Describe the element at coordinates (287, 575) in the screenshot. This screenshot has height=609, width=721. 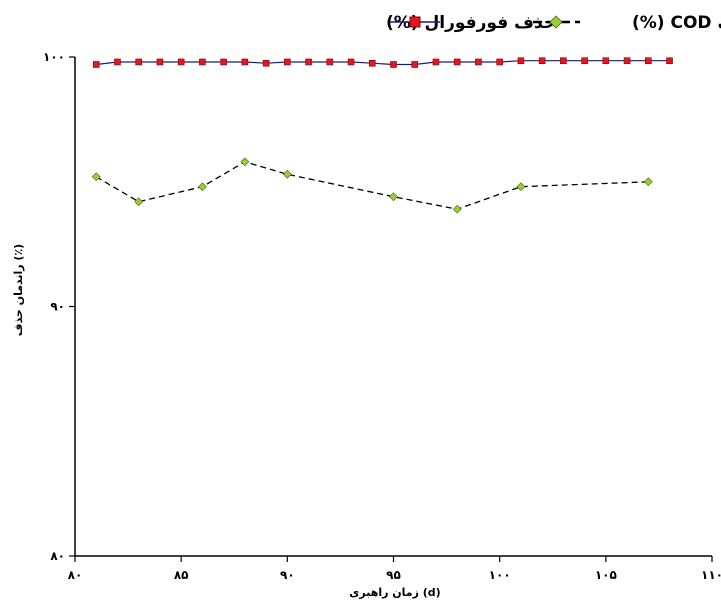
I see `x-tick-label: ۹۰` at that location.